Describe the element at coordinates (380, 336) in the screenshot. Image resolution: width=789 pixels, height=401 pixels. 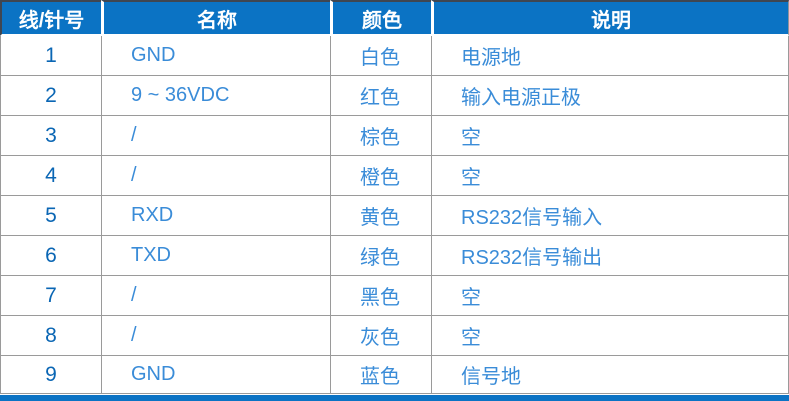
I see `cell-color: 灰色` at that location.